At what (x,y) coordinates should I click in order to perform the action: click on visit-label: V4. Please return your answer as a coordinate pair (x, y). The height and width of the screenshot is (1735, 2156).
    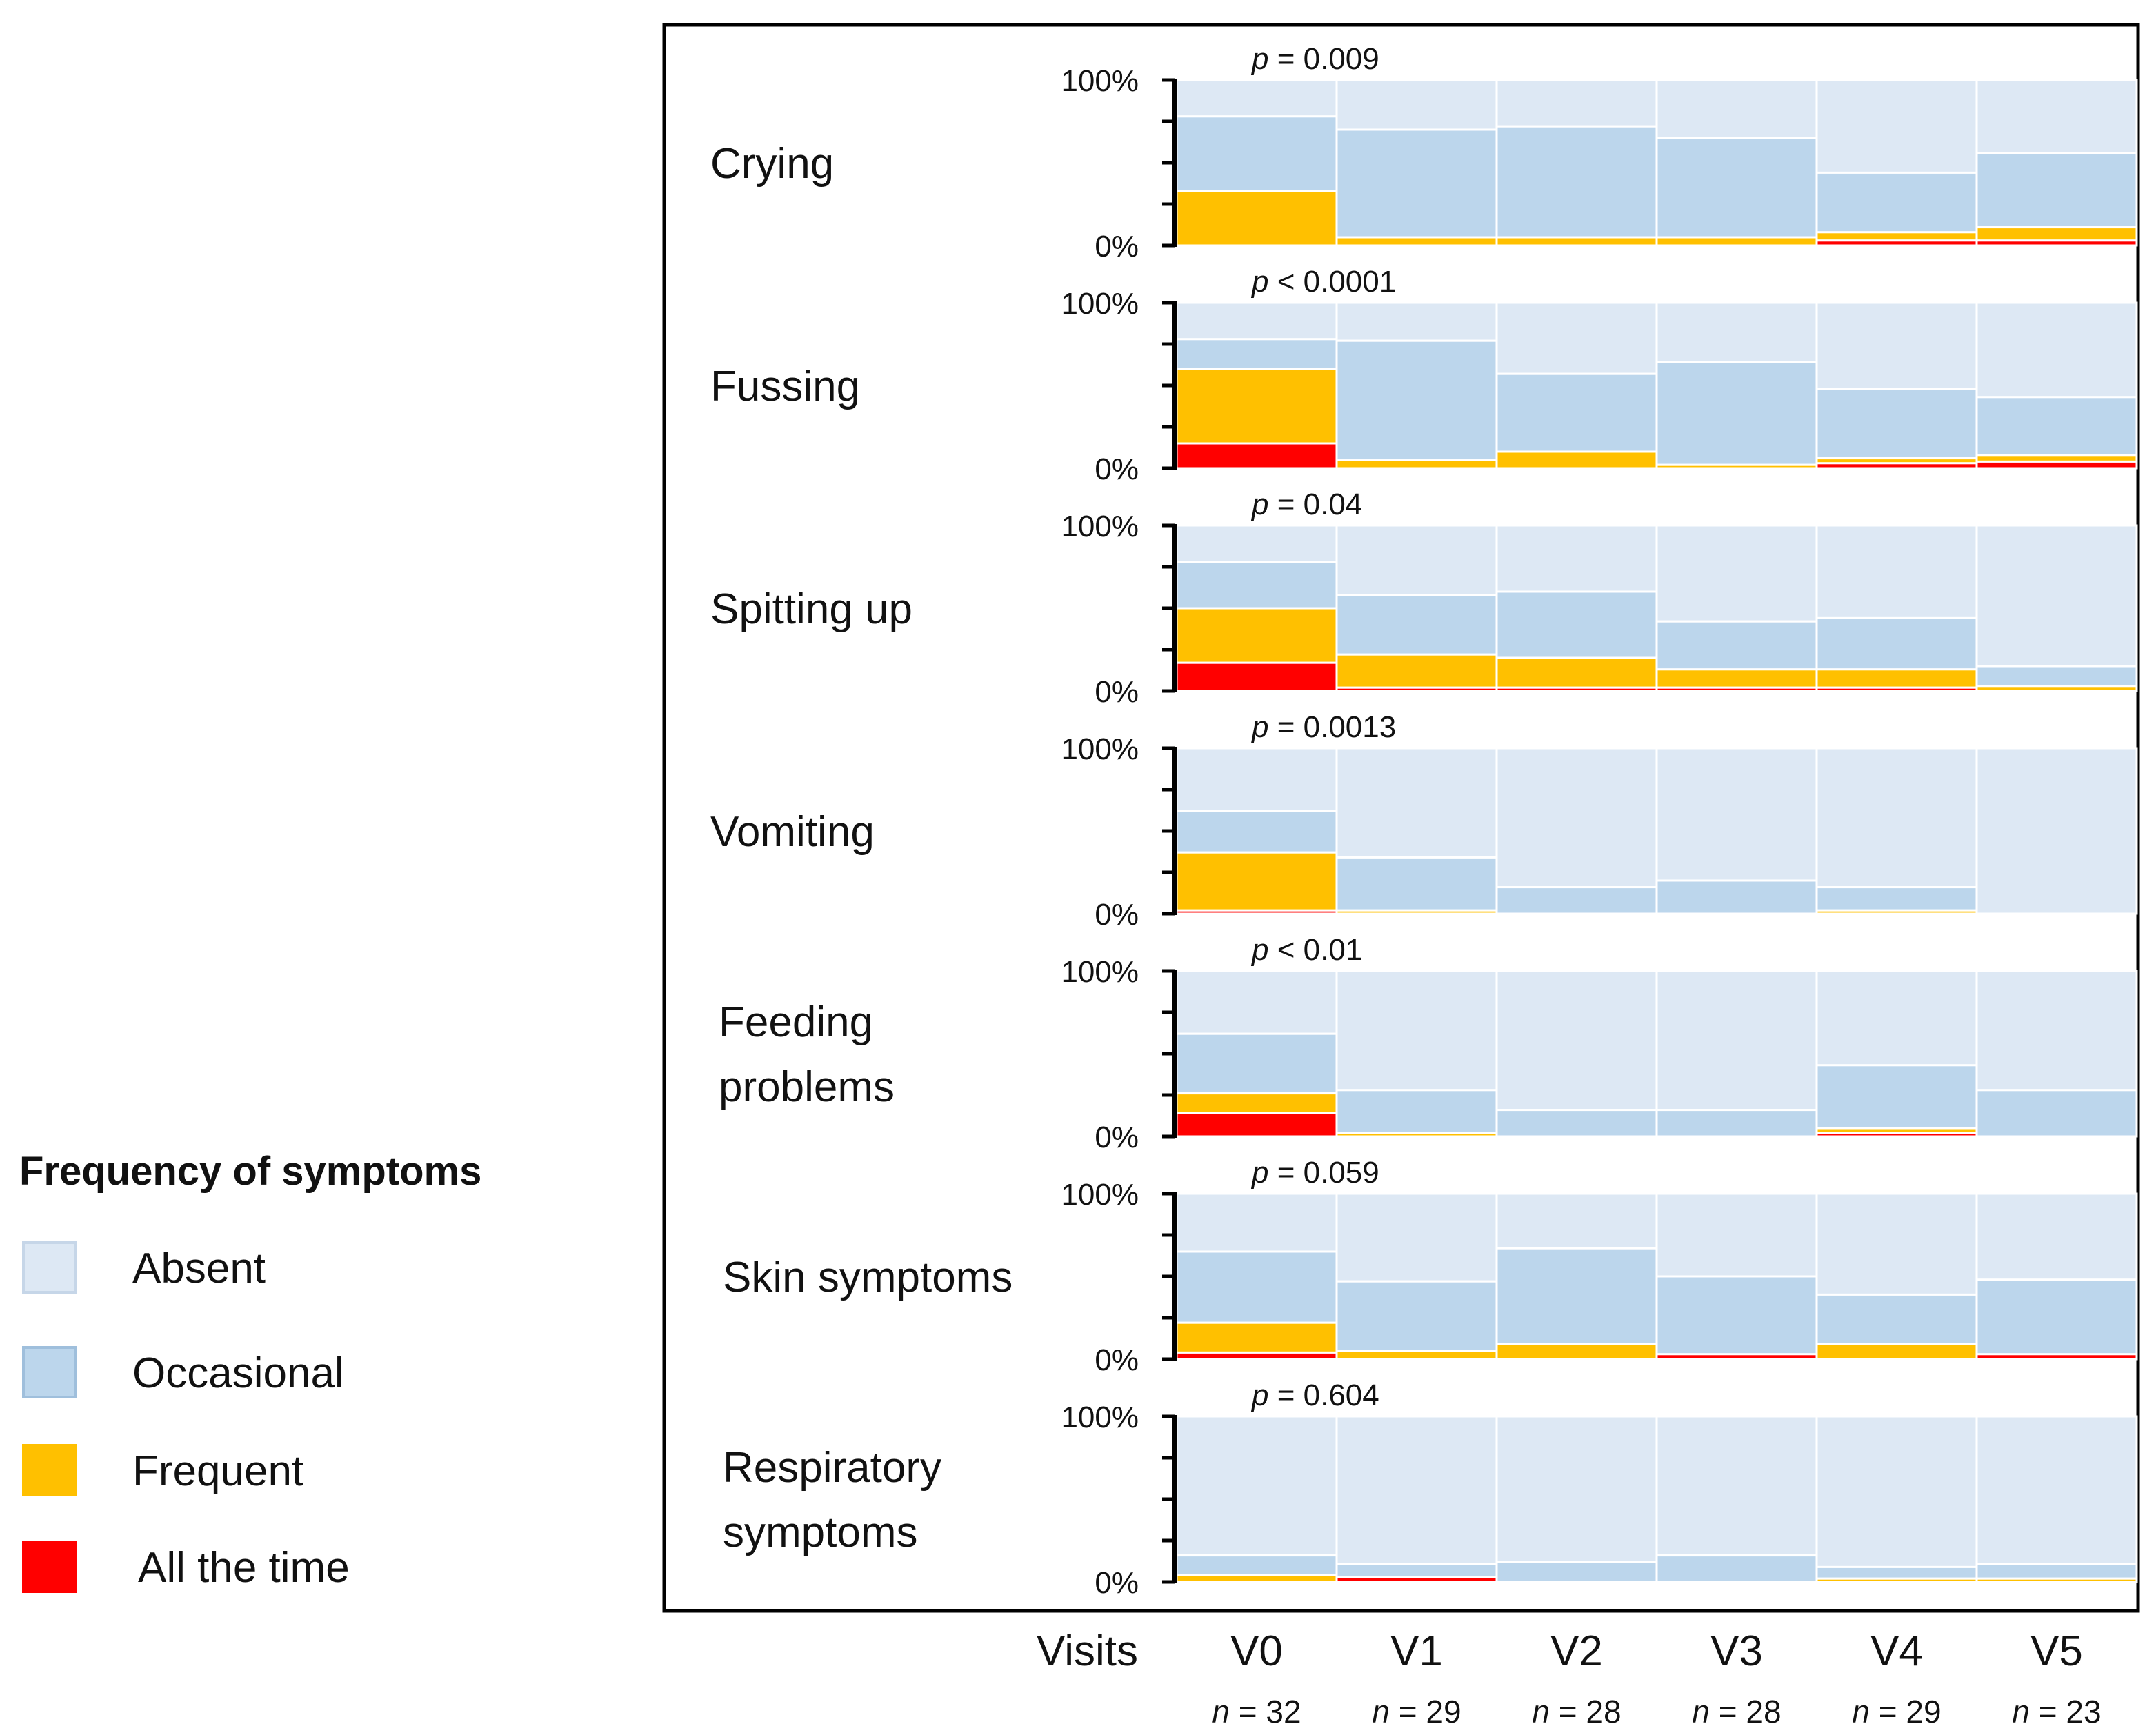
    Looking at the image, I should click on (1896, 1651).